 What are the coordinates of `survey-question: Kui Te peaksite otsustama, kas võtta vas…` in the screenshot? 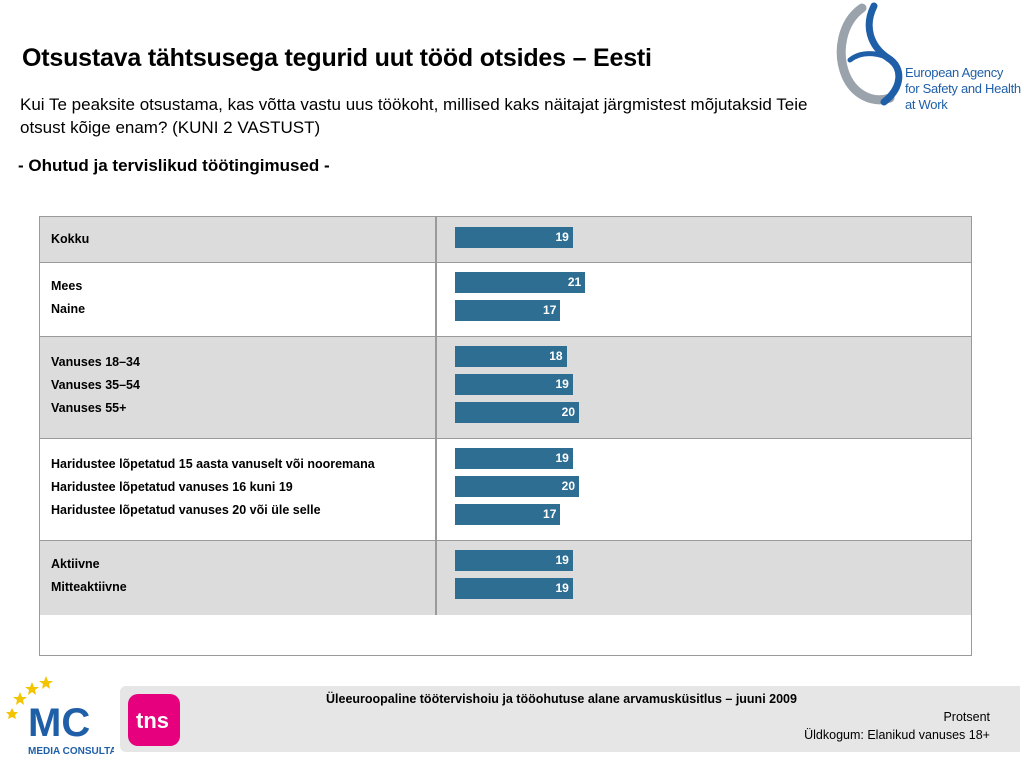 It's located at (414, 116).